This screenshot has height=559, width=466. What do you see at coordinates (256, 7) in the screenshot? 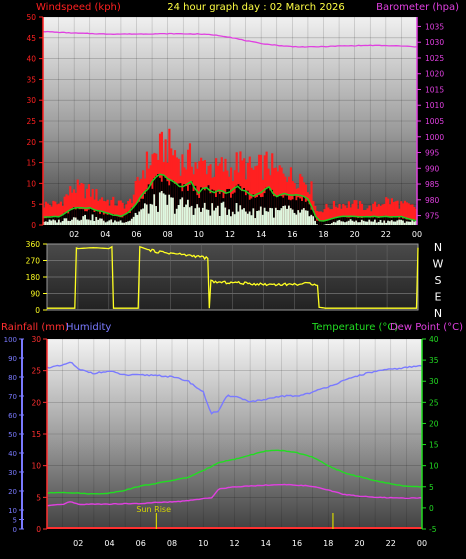
I see `chart-title: 24 hour graph day : 02 March 2026` at bounding box center [256, 7].